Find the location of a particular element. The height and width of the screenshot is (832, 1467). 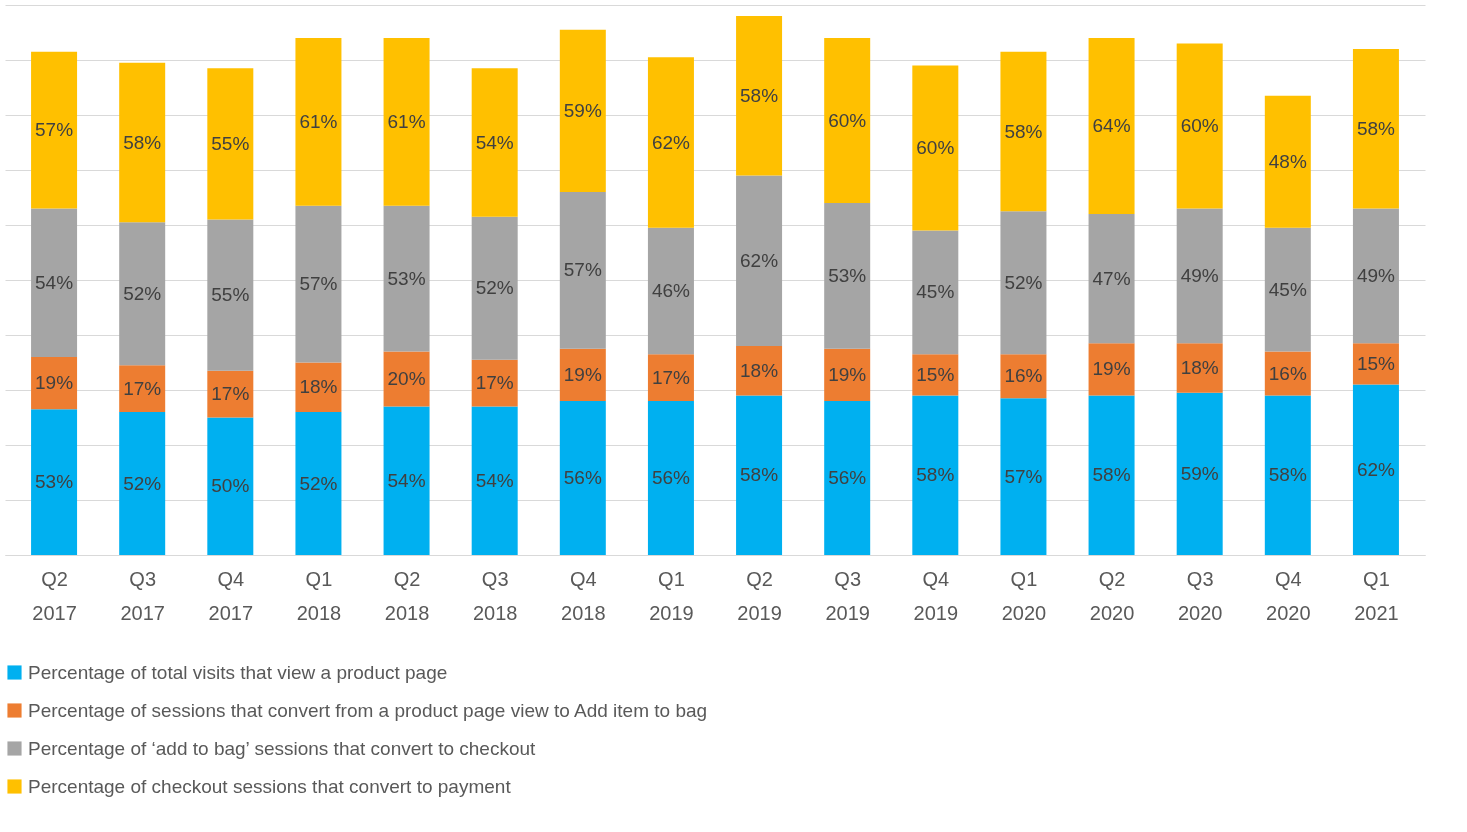

data-label: 64% is located at coordinates (1111, 125).